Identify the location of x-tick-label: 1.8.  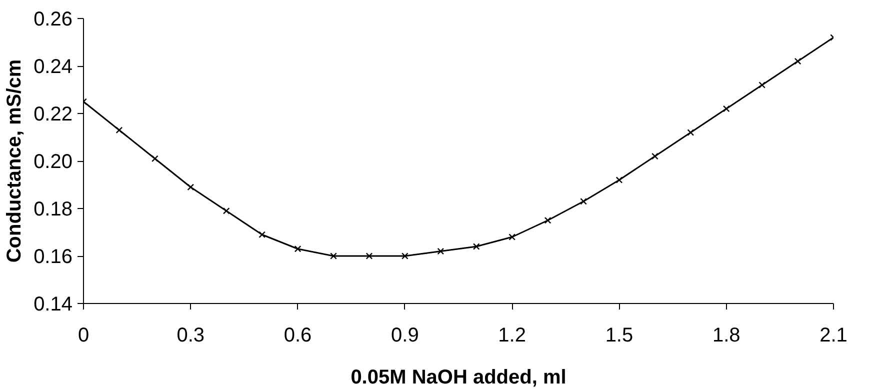
(726, 335).